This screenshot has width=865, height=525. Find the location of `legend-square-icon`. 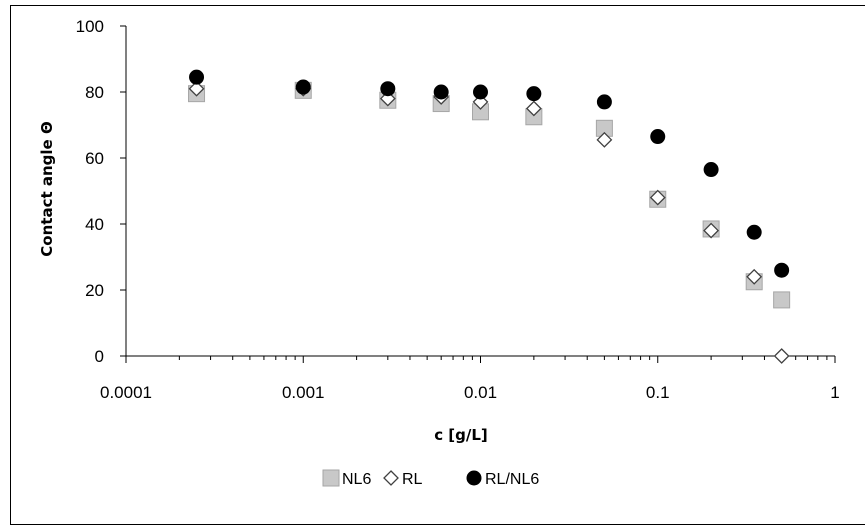

legend-square-icon is located at coordinates (331, 478).